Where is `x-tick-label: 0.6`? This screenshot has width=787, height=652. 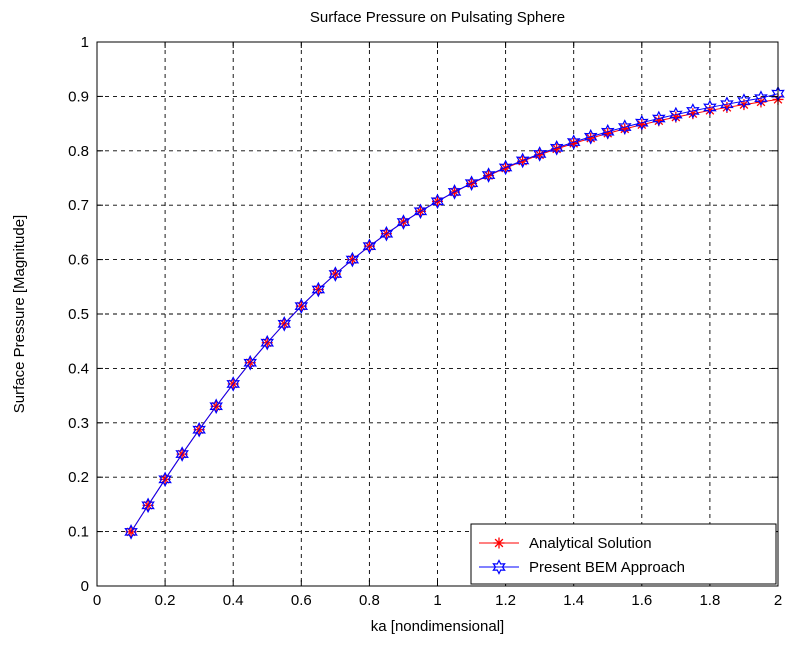
x-tick-label: 0.6 is located at coordinates (301, 600).